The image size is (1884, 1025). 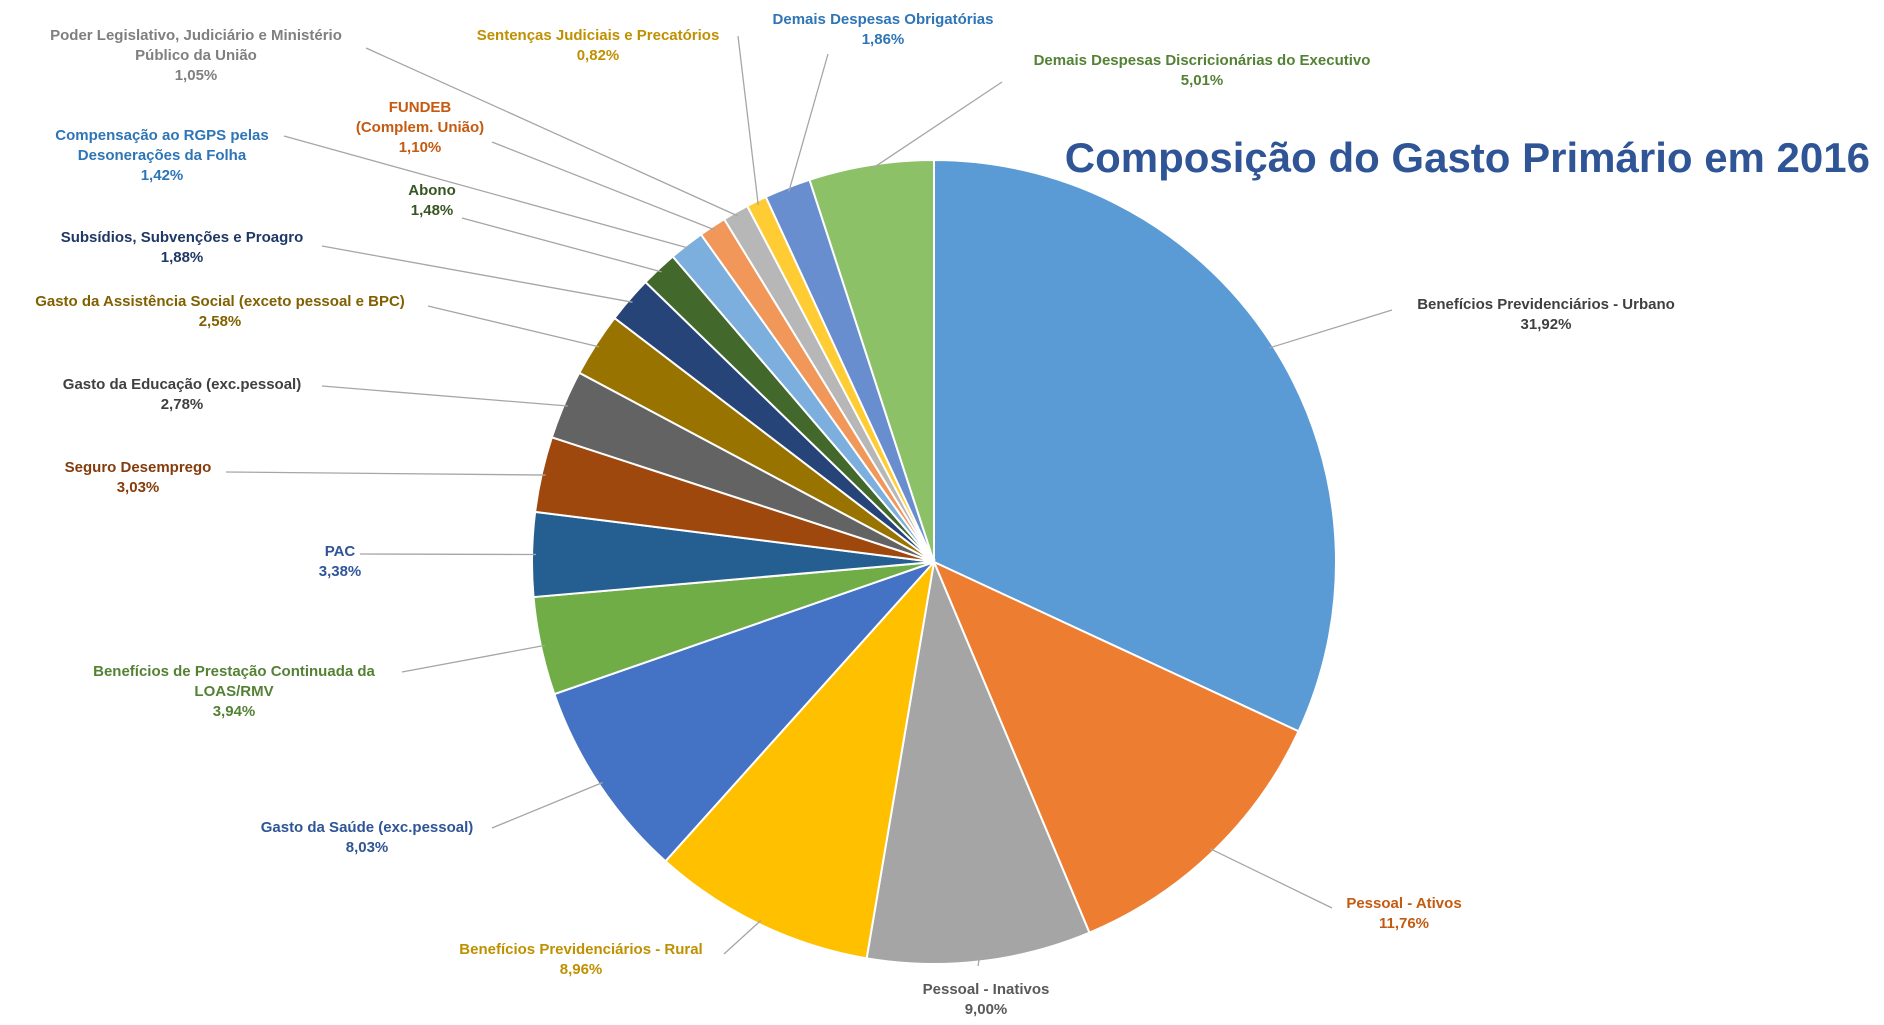 I want to click on slice-value: 11,76%, so click(x=1404, y=923).